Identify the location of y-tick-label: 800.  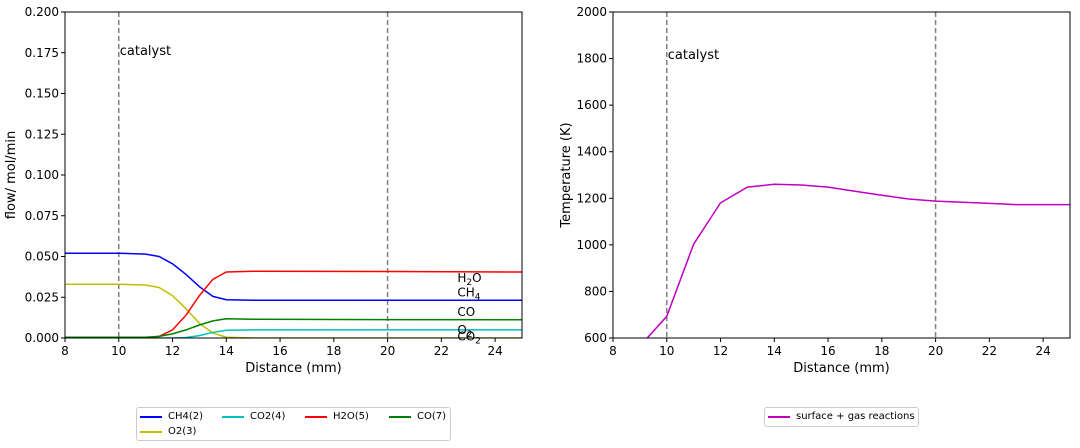
(595, 291).